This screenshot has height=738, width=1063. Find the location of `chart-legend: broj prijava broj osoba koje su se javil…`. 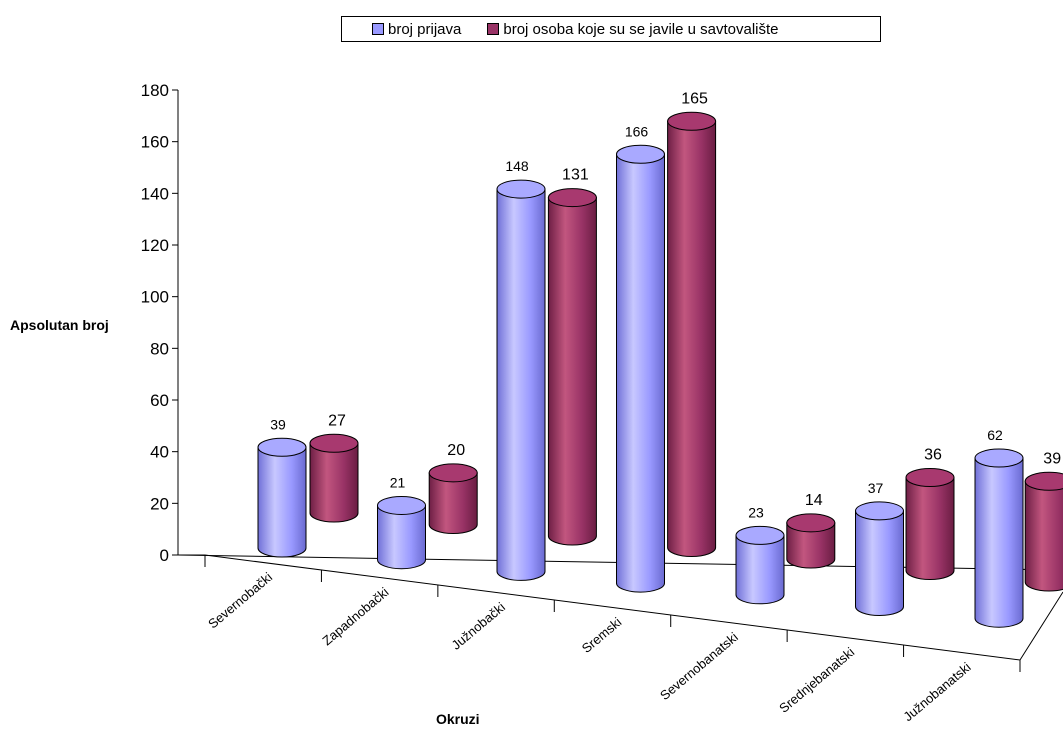

chart-legend: broj prijava broj osoba koje su se javil… is located at coordinates (611, 29).